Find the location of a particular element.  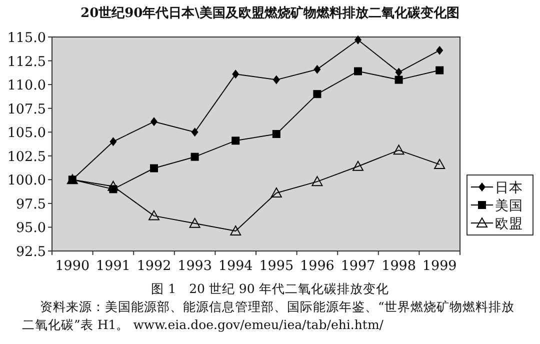

y-tick-label: 102.5 is located at coordinates (26, 156).